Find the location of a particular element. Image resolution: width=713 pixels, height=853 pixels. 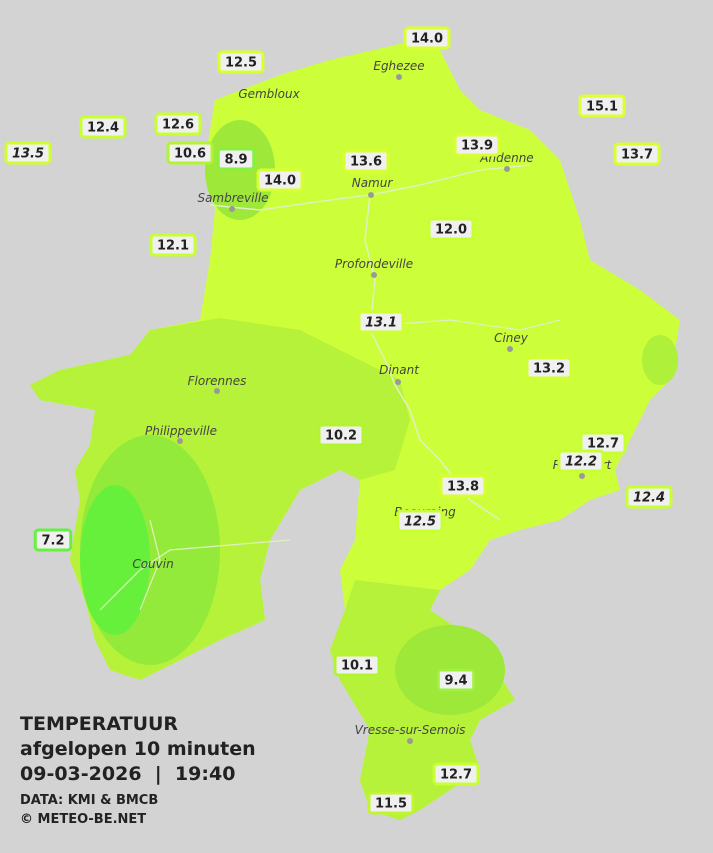

station-value: 12.0 is located at coordinates (451, 230).